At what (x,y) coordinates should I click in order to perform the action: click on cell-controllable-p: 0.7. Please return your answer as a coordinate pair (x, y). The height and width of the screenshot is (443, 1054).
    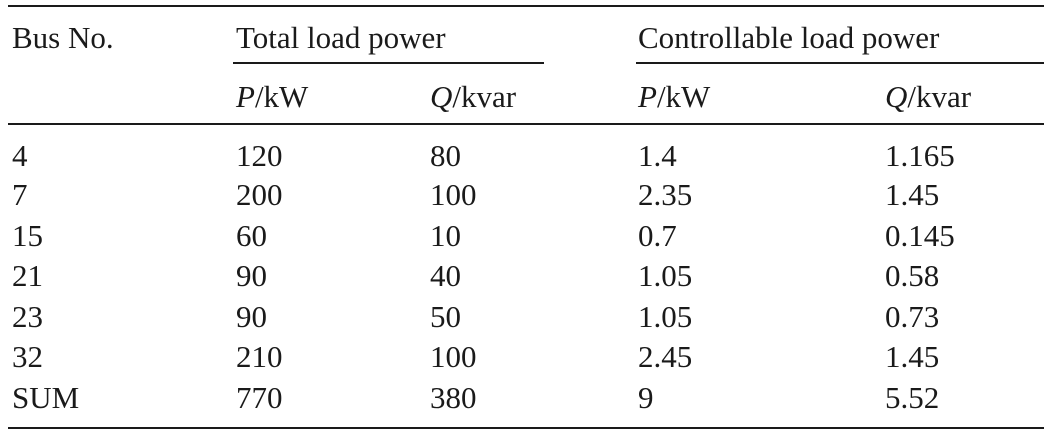
    Looking at the image, I should click on (657, 235).